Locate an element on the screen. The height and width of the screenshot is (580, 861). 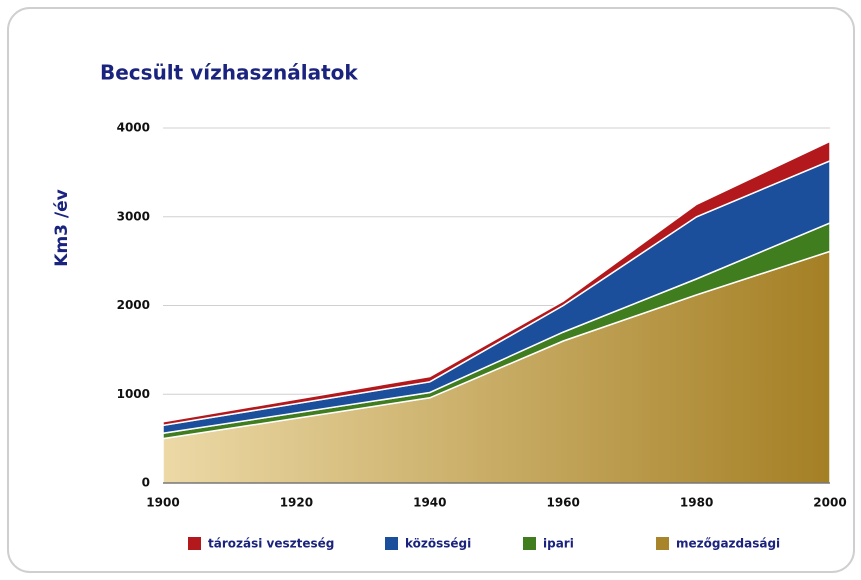
legend-label: közösségi is located at coordinates (438, 544).